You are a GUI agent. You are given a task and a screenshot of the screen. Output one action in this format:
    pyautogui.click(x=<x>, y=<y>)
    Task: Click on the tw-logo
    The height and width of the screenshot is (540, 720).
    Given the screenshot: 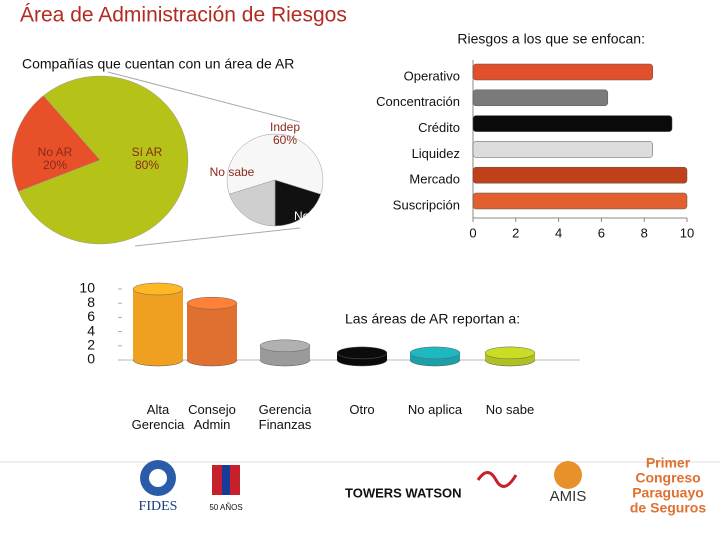 What is the action you would take?
    pyautogui.click(x=497, y=479)
    